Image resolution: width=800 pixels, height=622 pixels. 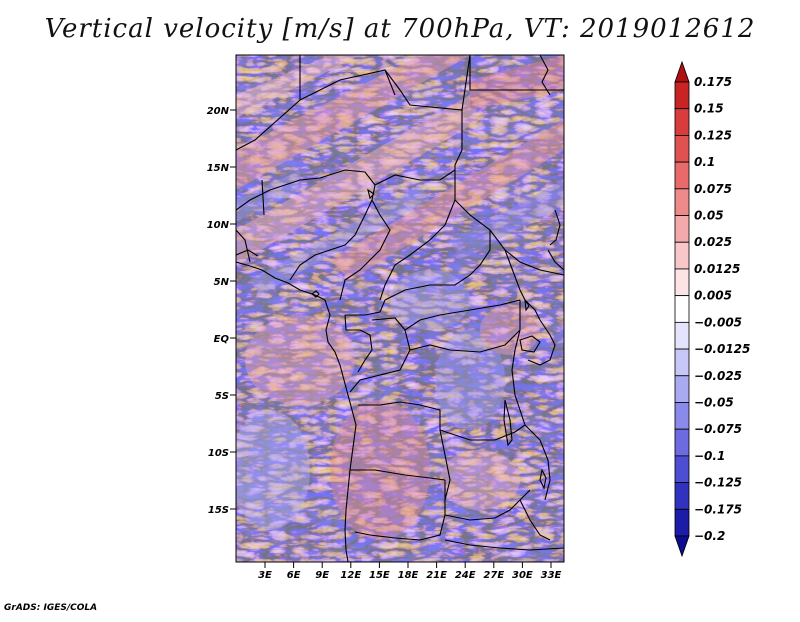 I want to click on lon-tick-label: 9E, so click(x=322, y=575).